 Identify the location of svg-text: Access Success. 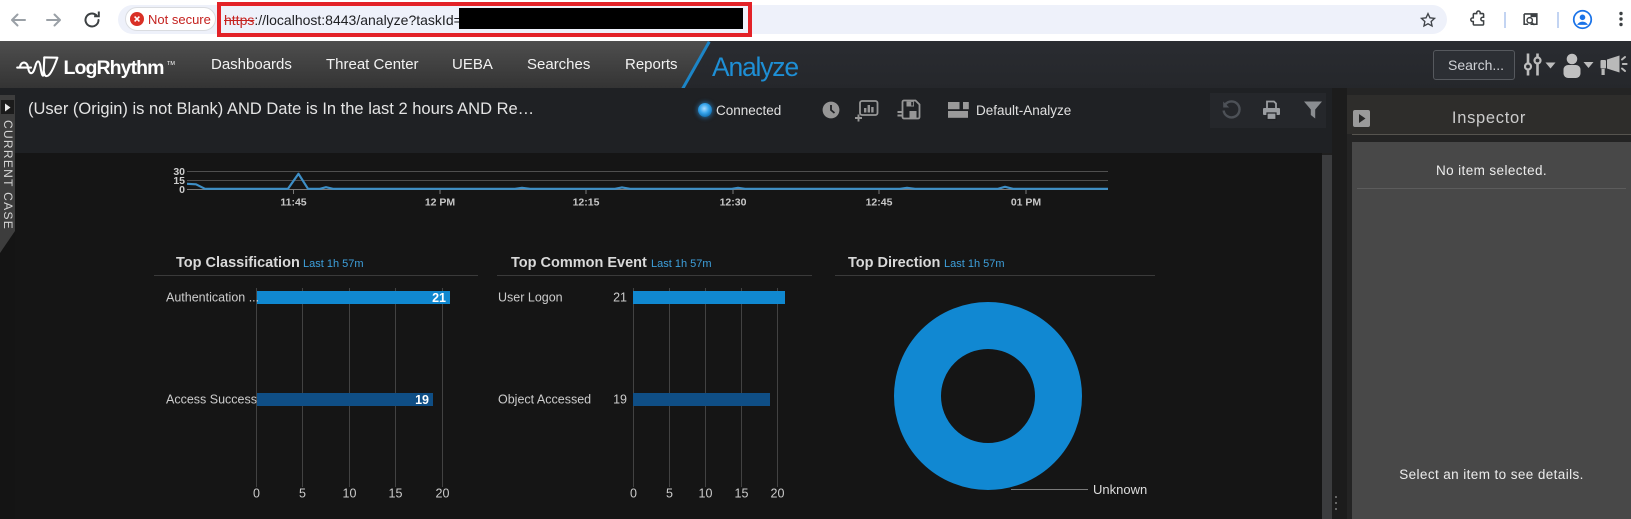
(211, 400).